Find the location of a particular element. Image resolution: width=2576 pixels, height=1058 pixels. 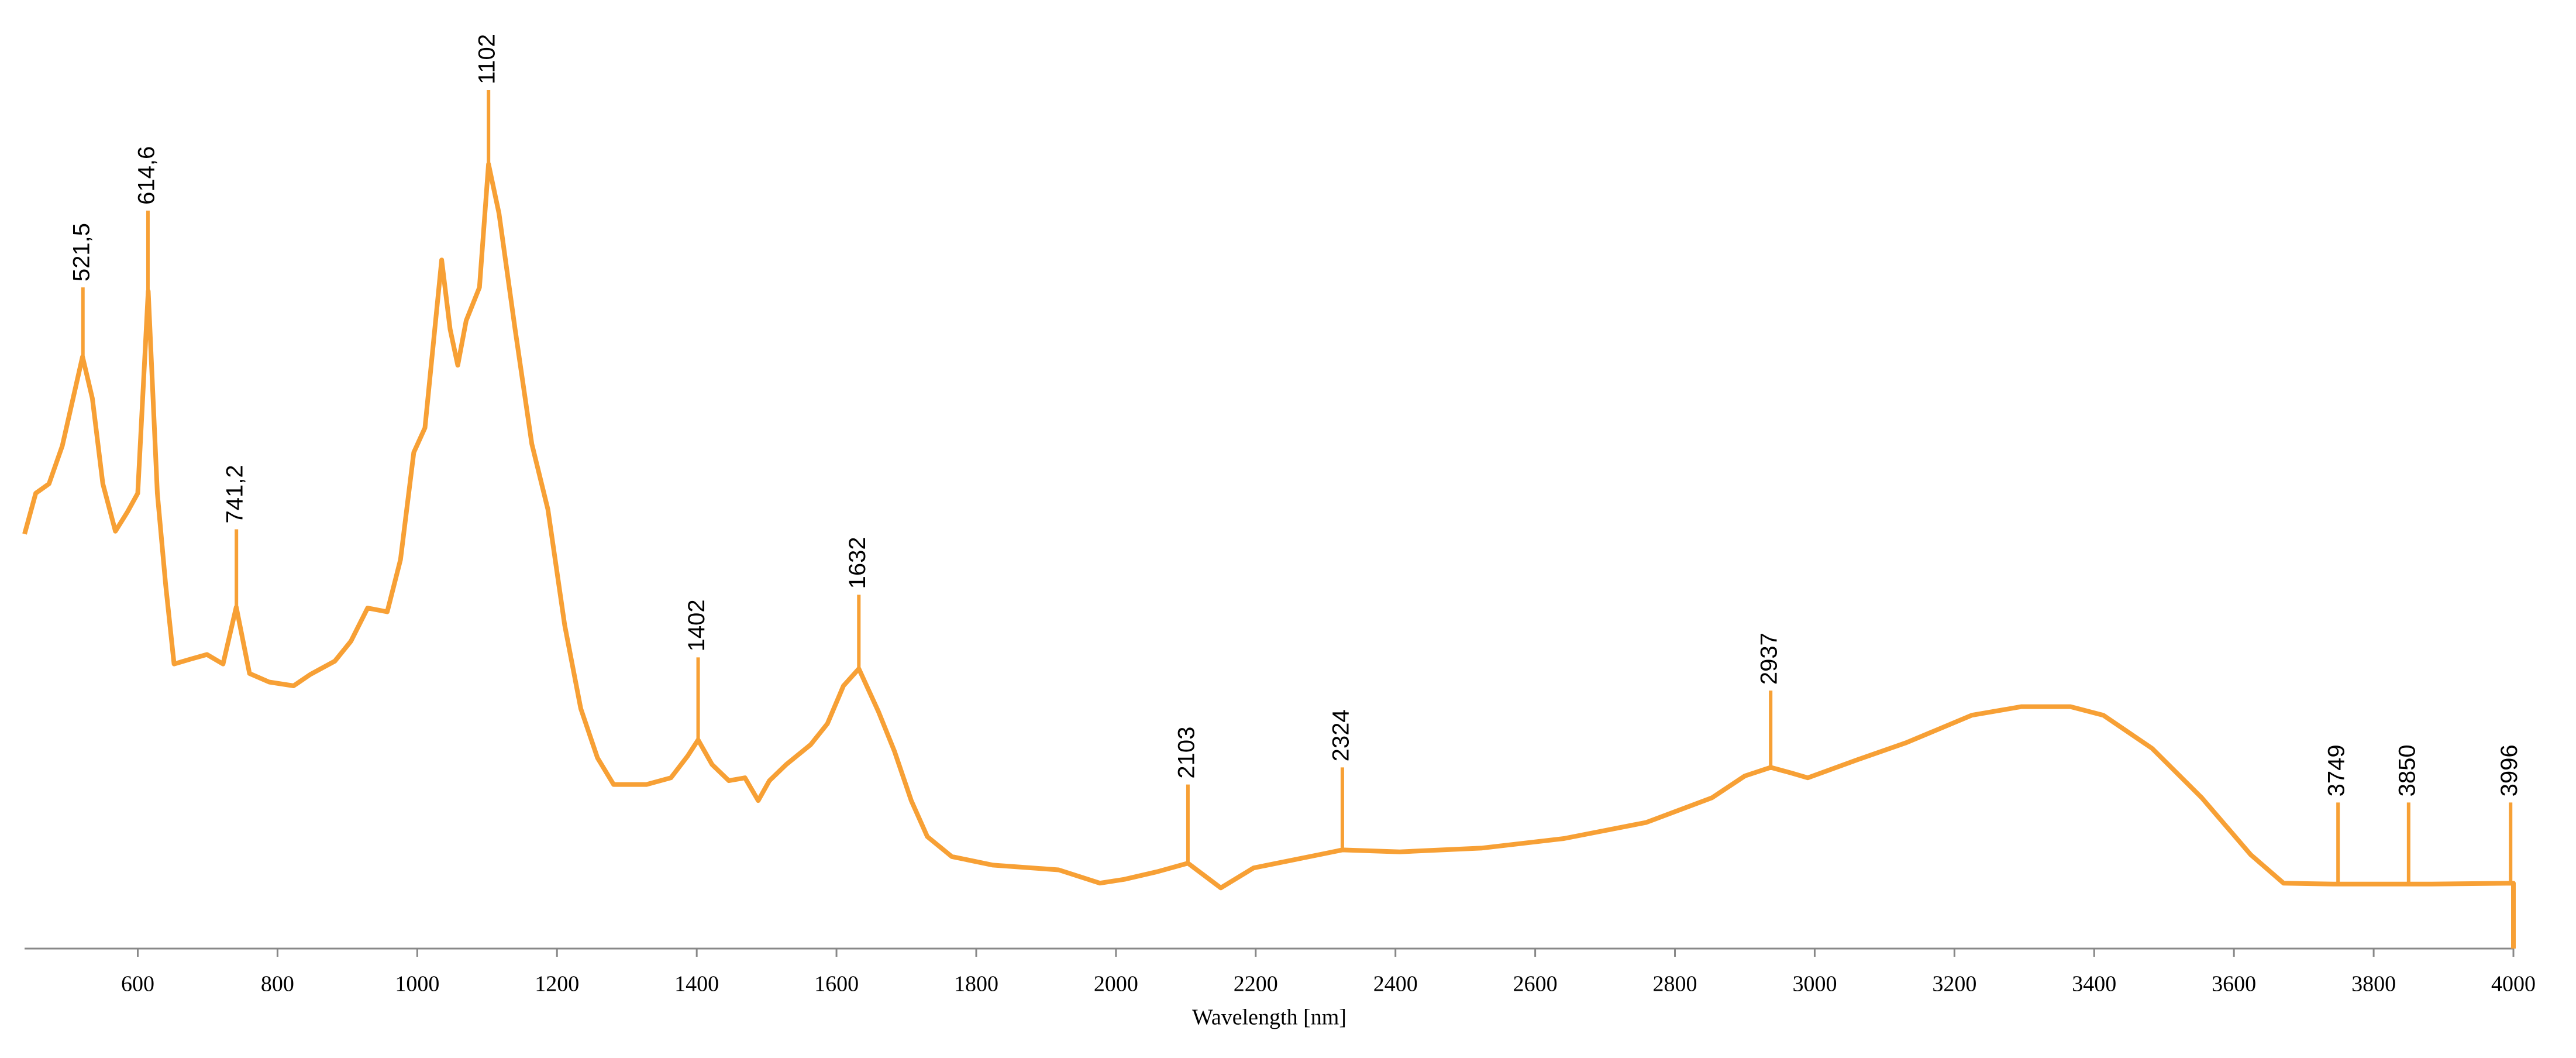

peak-label: 741,2 is located at coordinates (235, 494).